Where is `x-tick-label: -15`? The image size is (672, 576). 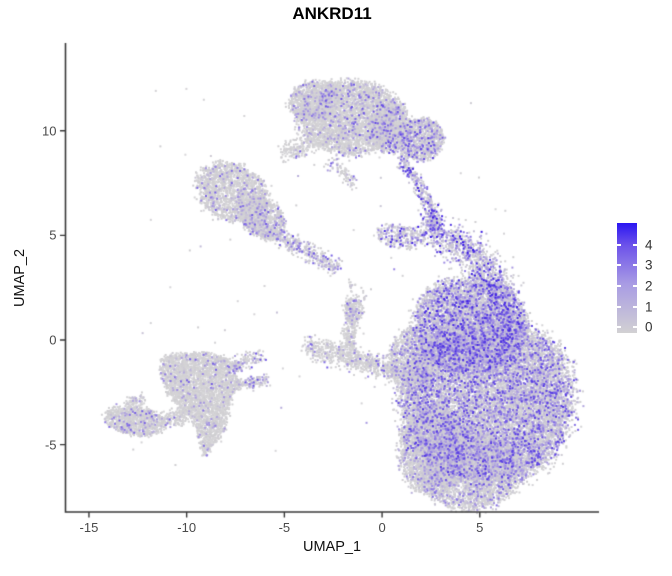 x-tick-label: -15 is located at coordinates (89, 527).